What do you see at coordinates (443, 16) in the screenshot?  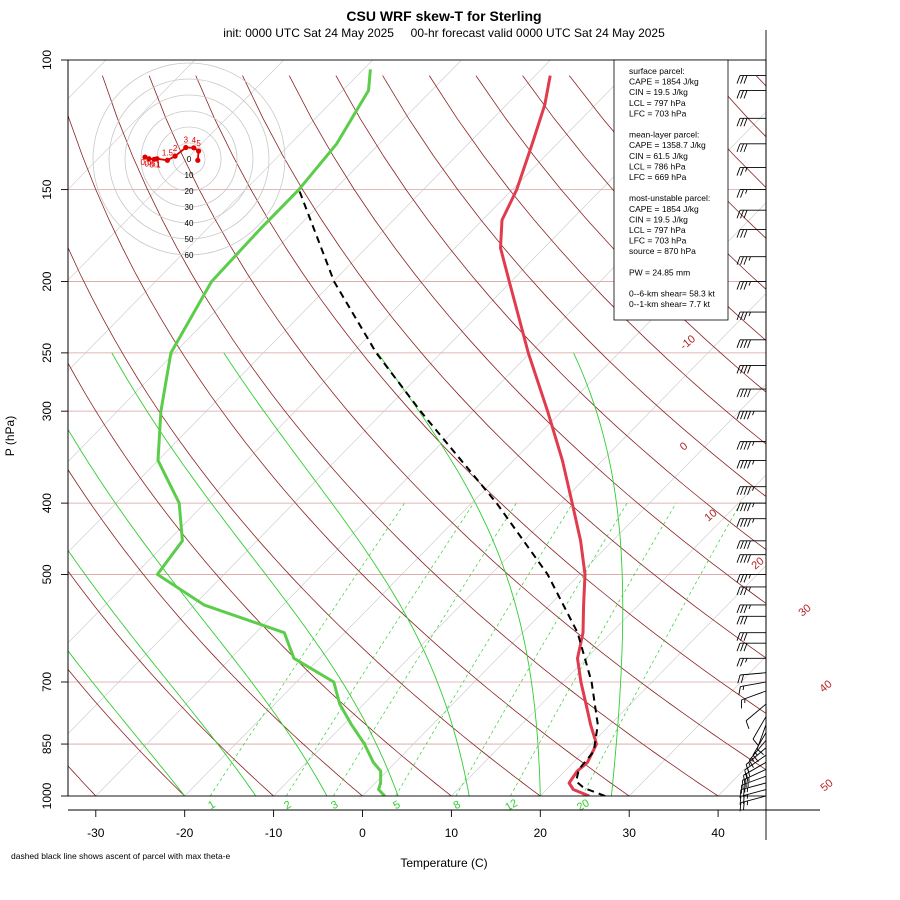 I see `chart-title: CSU WRF skew-T for Sterling` at bounding box center [443, 16].